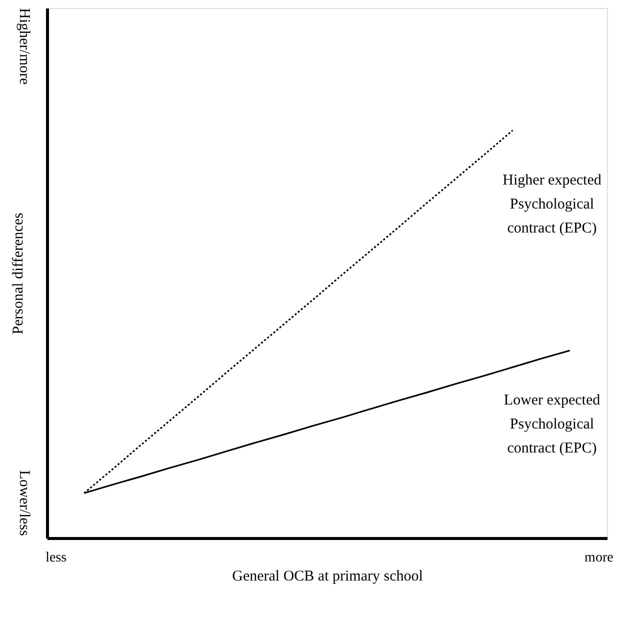 Image resolution: width=636 pixels, height=625 pixels. I want to click on text: Lower/less, so click(24, 503).